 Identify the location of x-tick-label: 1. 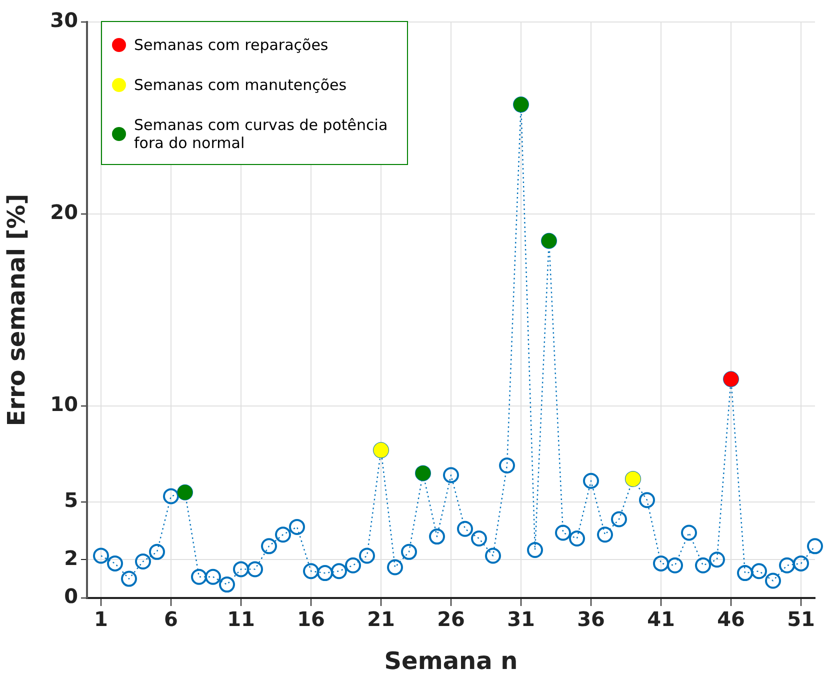
(101, 619).